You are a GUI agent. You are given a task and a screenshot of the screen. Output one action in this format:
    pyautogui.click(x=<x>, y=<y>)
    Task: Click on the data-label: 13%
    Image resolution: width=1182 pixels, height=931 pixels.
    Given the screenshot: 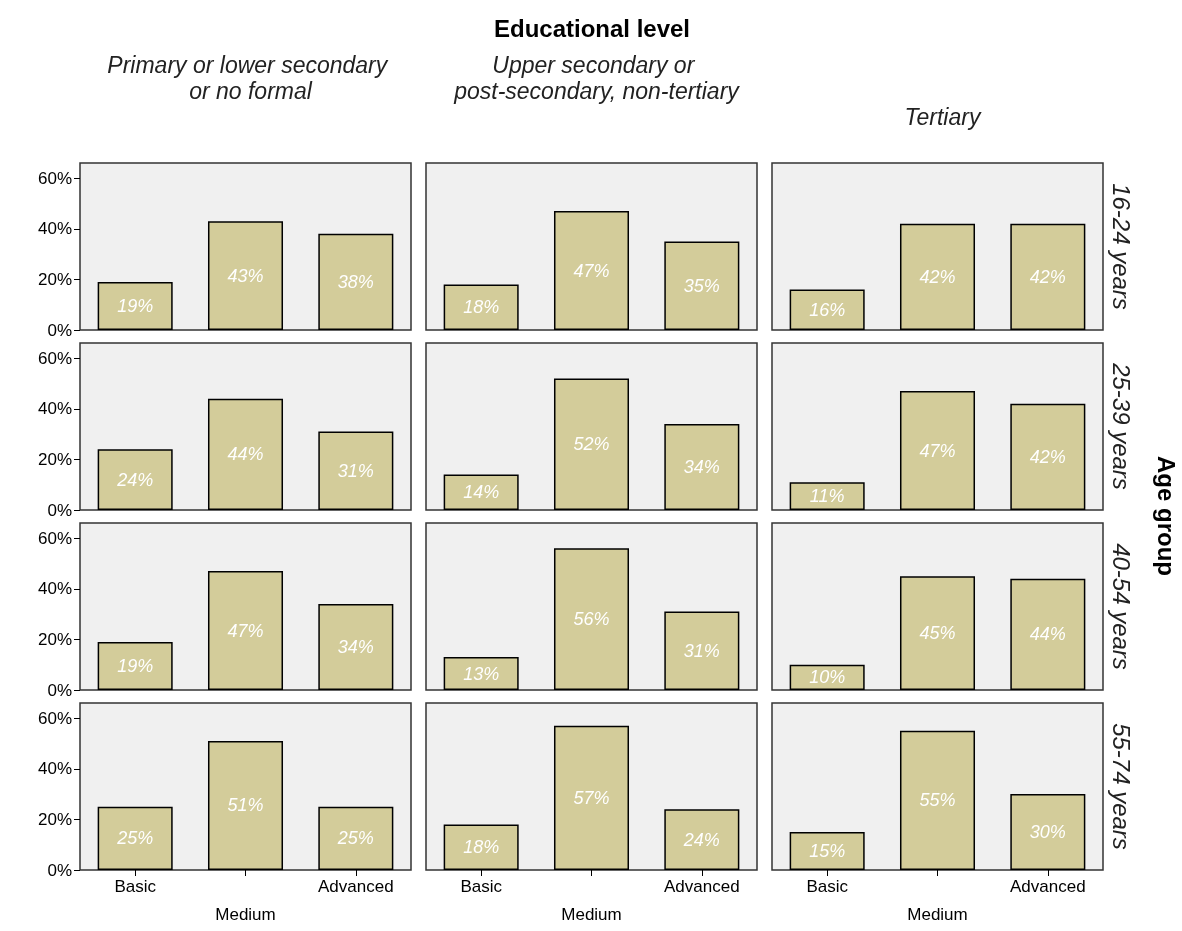 What is the action you would take?
    pyautogui.click(x=481, y=673)
    